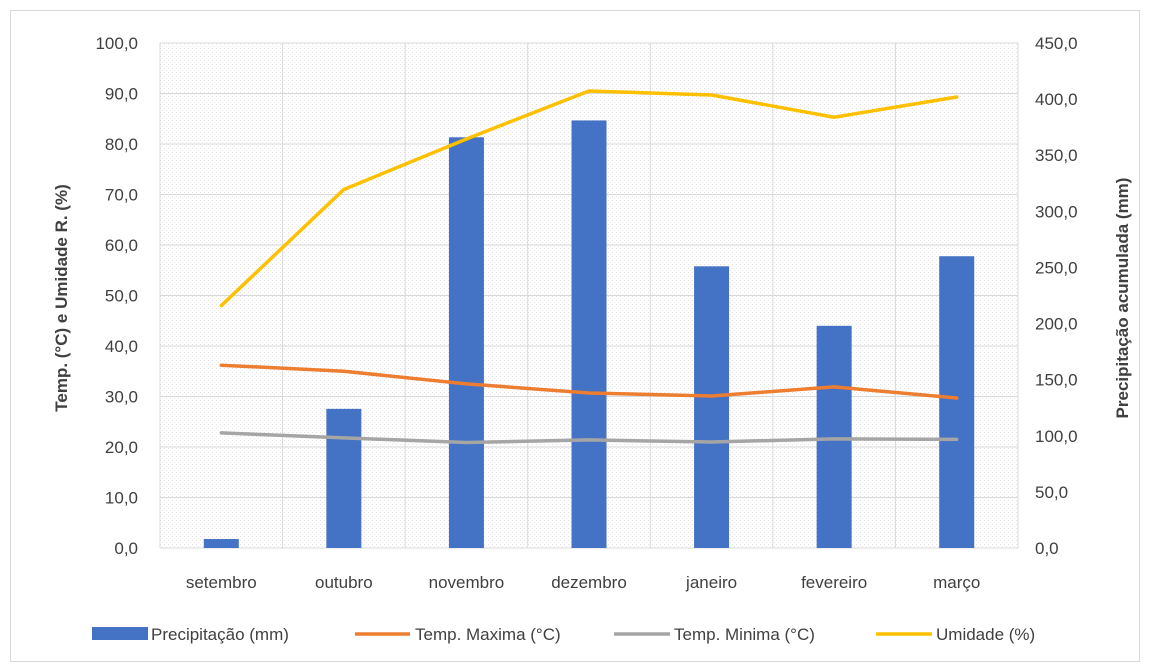 The width and height of the screenshot is (1152, 670). Describe the element at coordinates (61, 298) in the screenshot. I see `left-axis-title: Temp. (°C) e Umidade R. (%)` at that location.